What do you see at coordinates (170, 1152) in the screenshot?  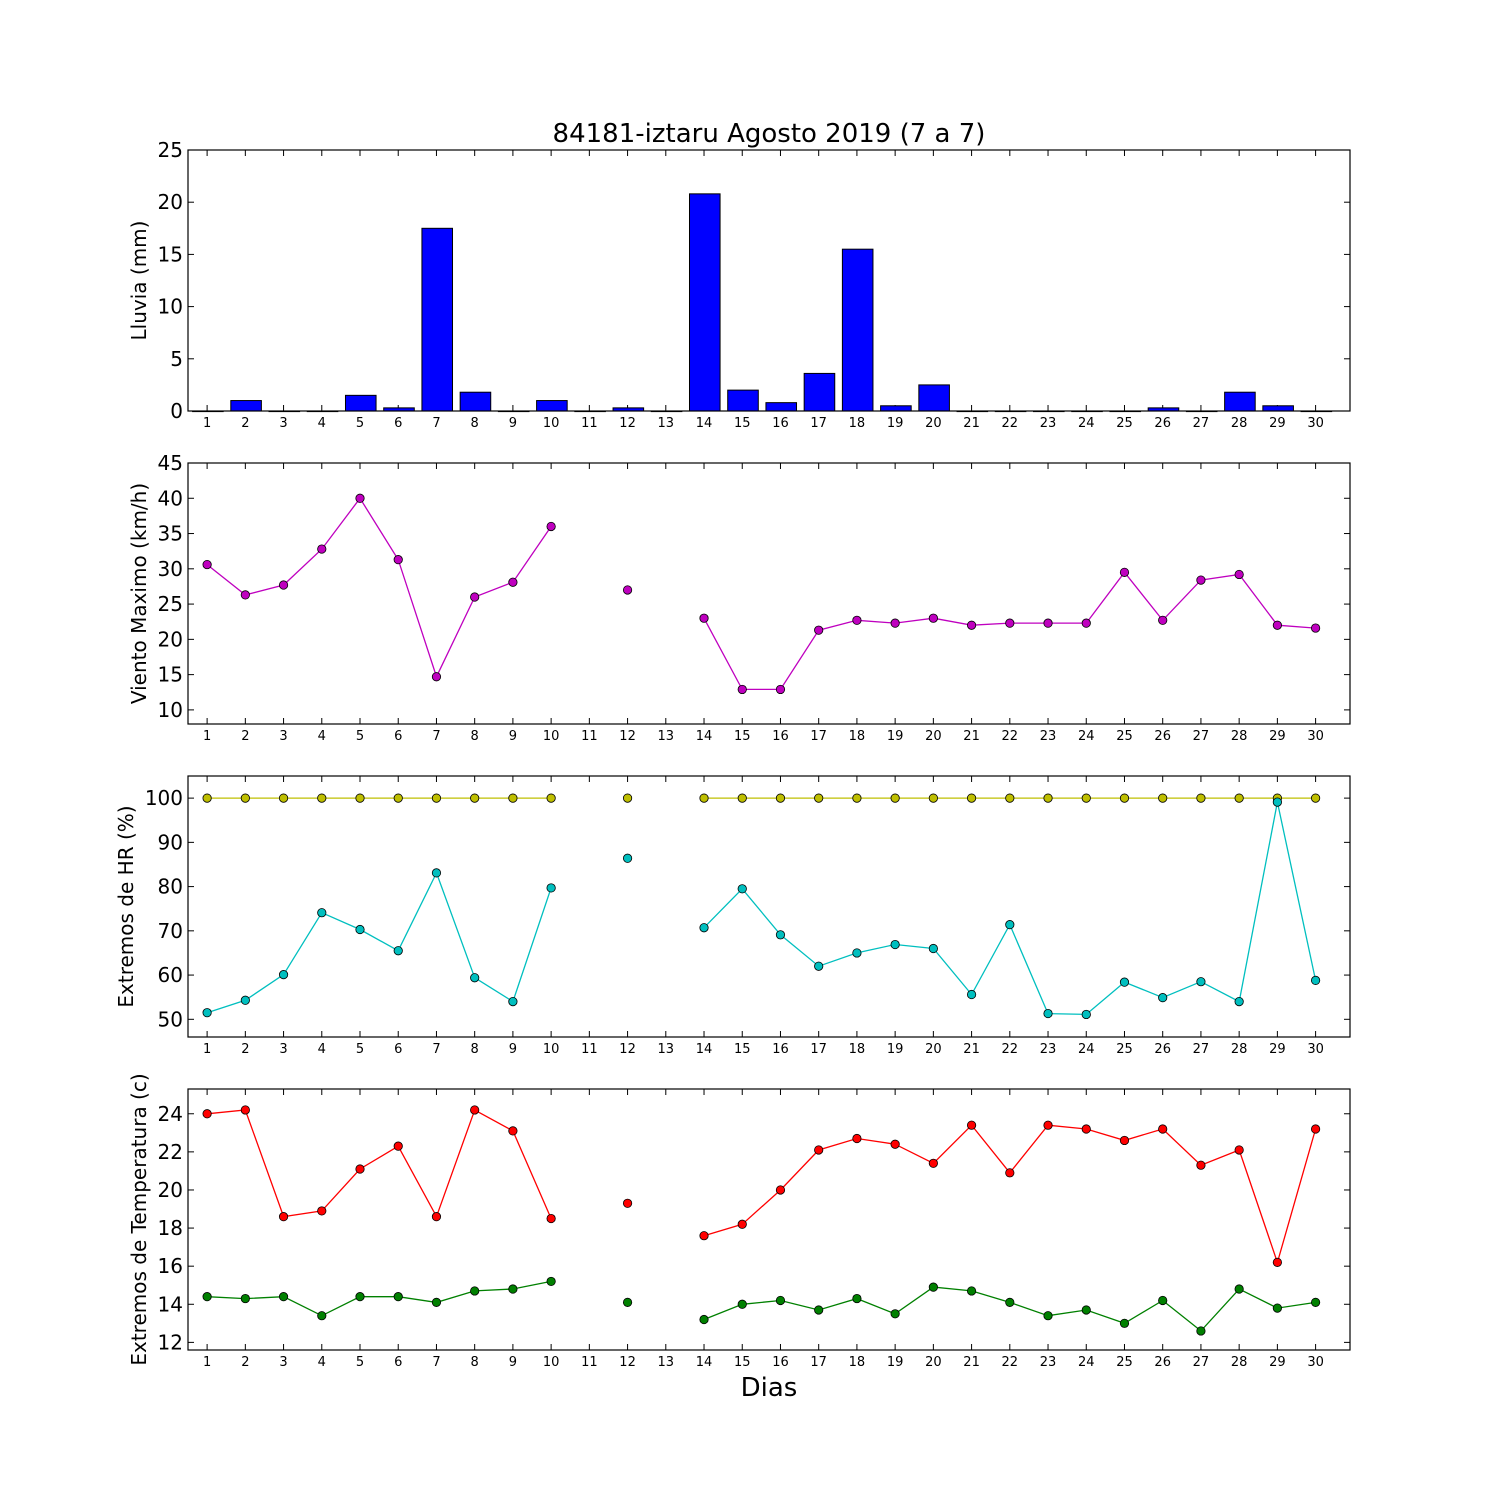 I see `y-tick-label: 22` at bounding box center [170, 1152].